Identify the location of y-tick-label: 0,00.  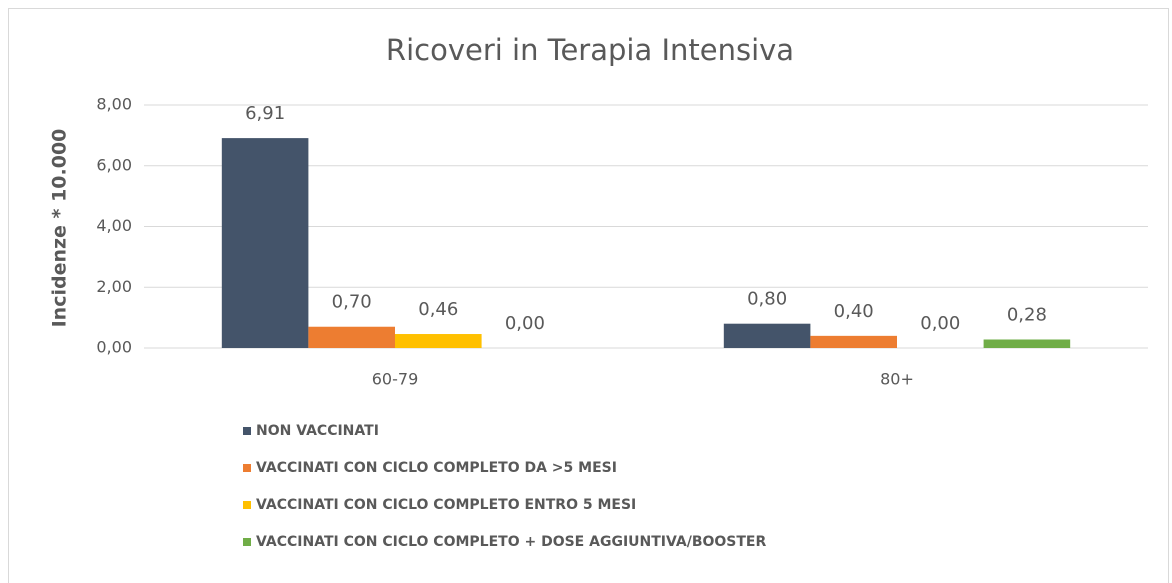
(114, 347).